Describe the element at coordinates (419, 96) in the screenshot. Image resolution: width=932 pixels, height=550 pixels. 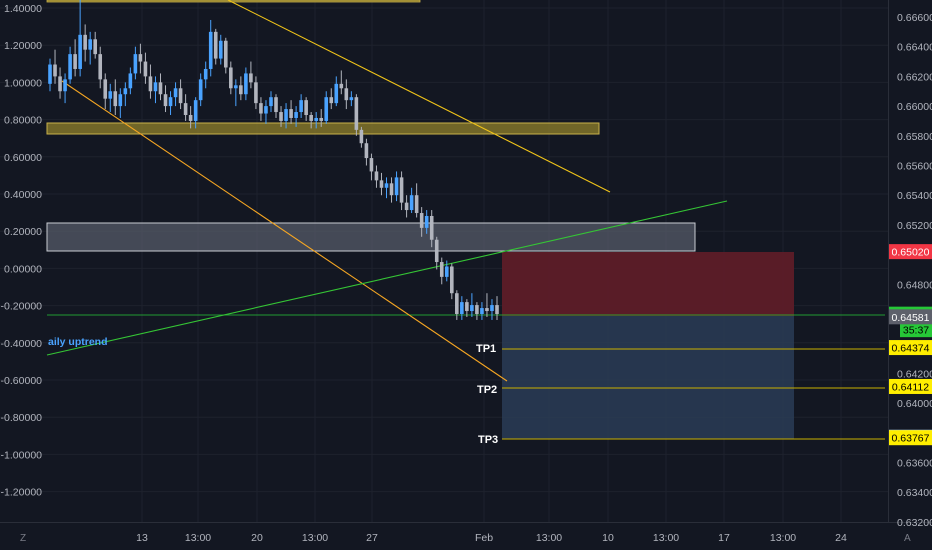
I see `resistance-trendline` at that location.